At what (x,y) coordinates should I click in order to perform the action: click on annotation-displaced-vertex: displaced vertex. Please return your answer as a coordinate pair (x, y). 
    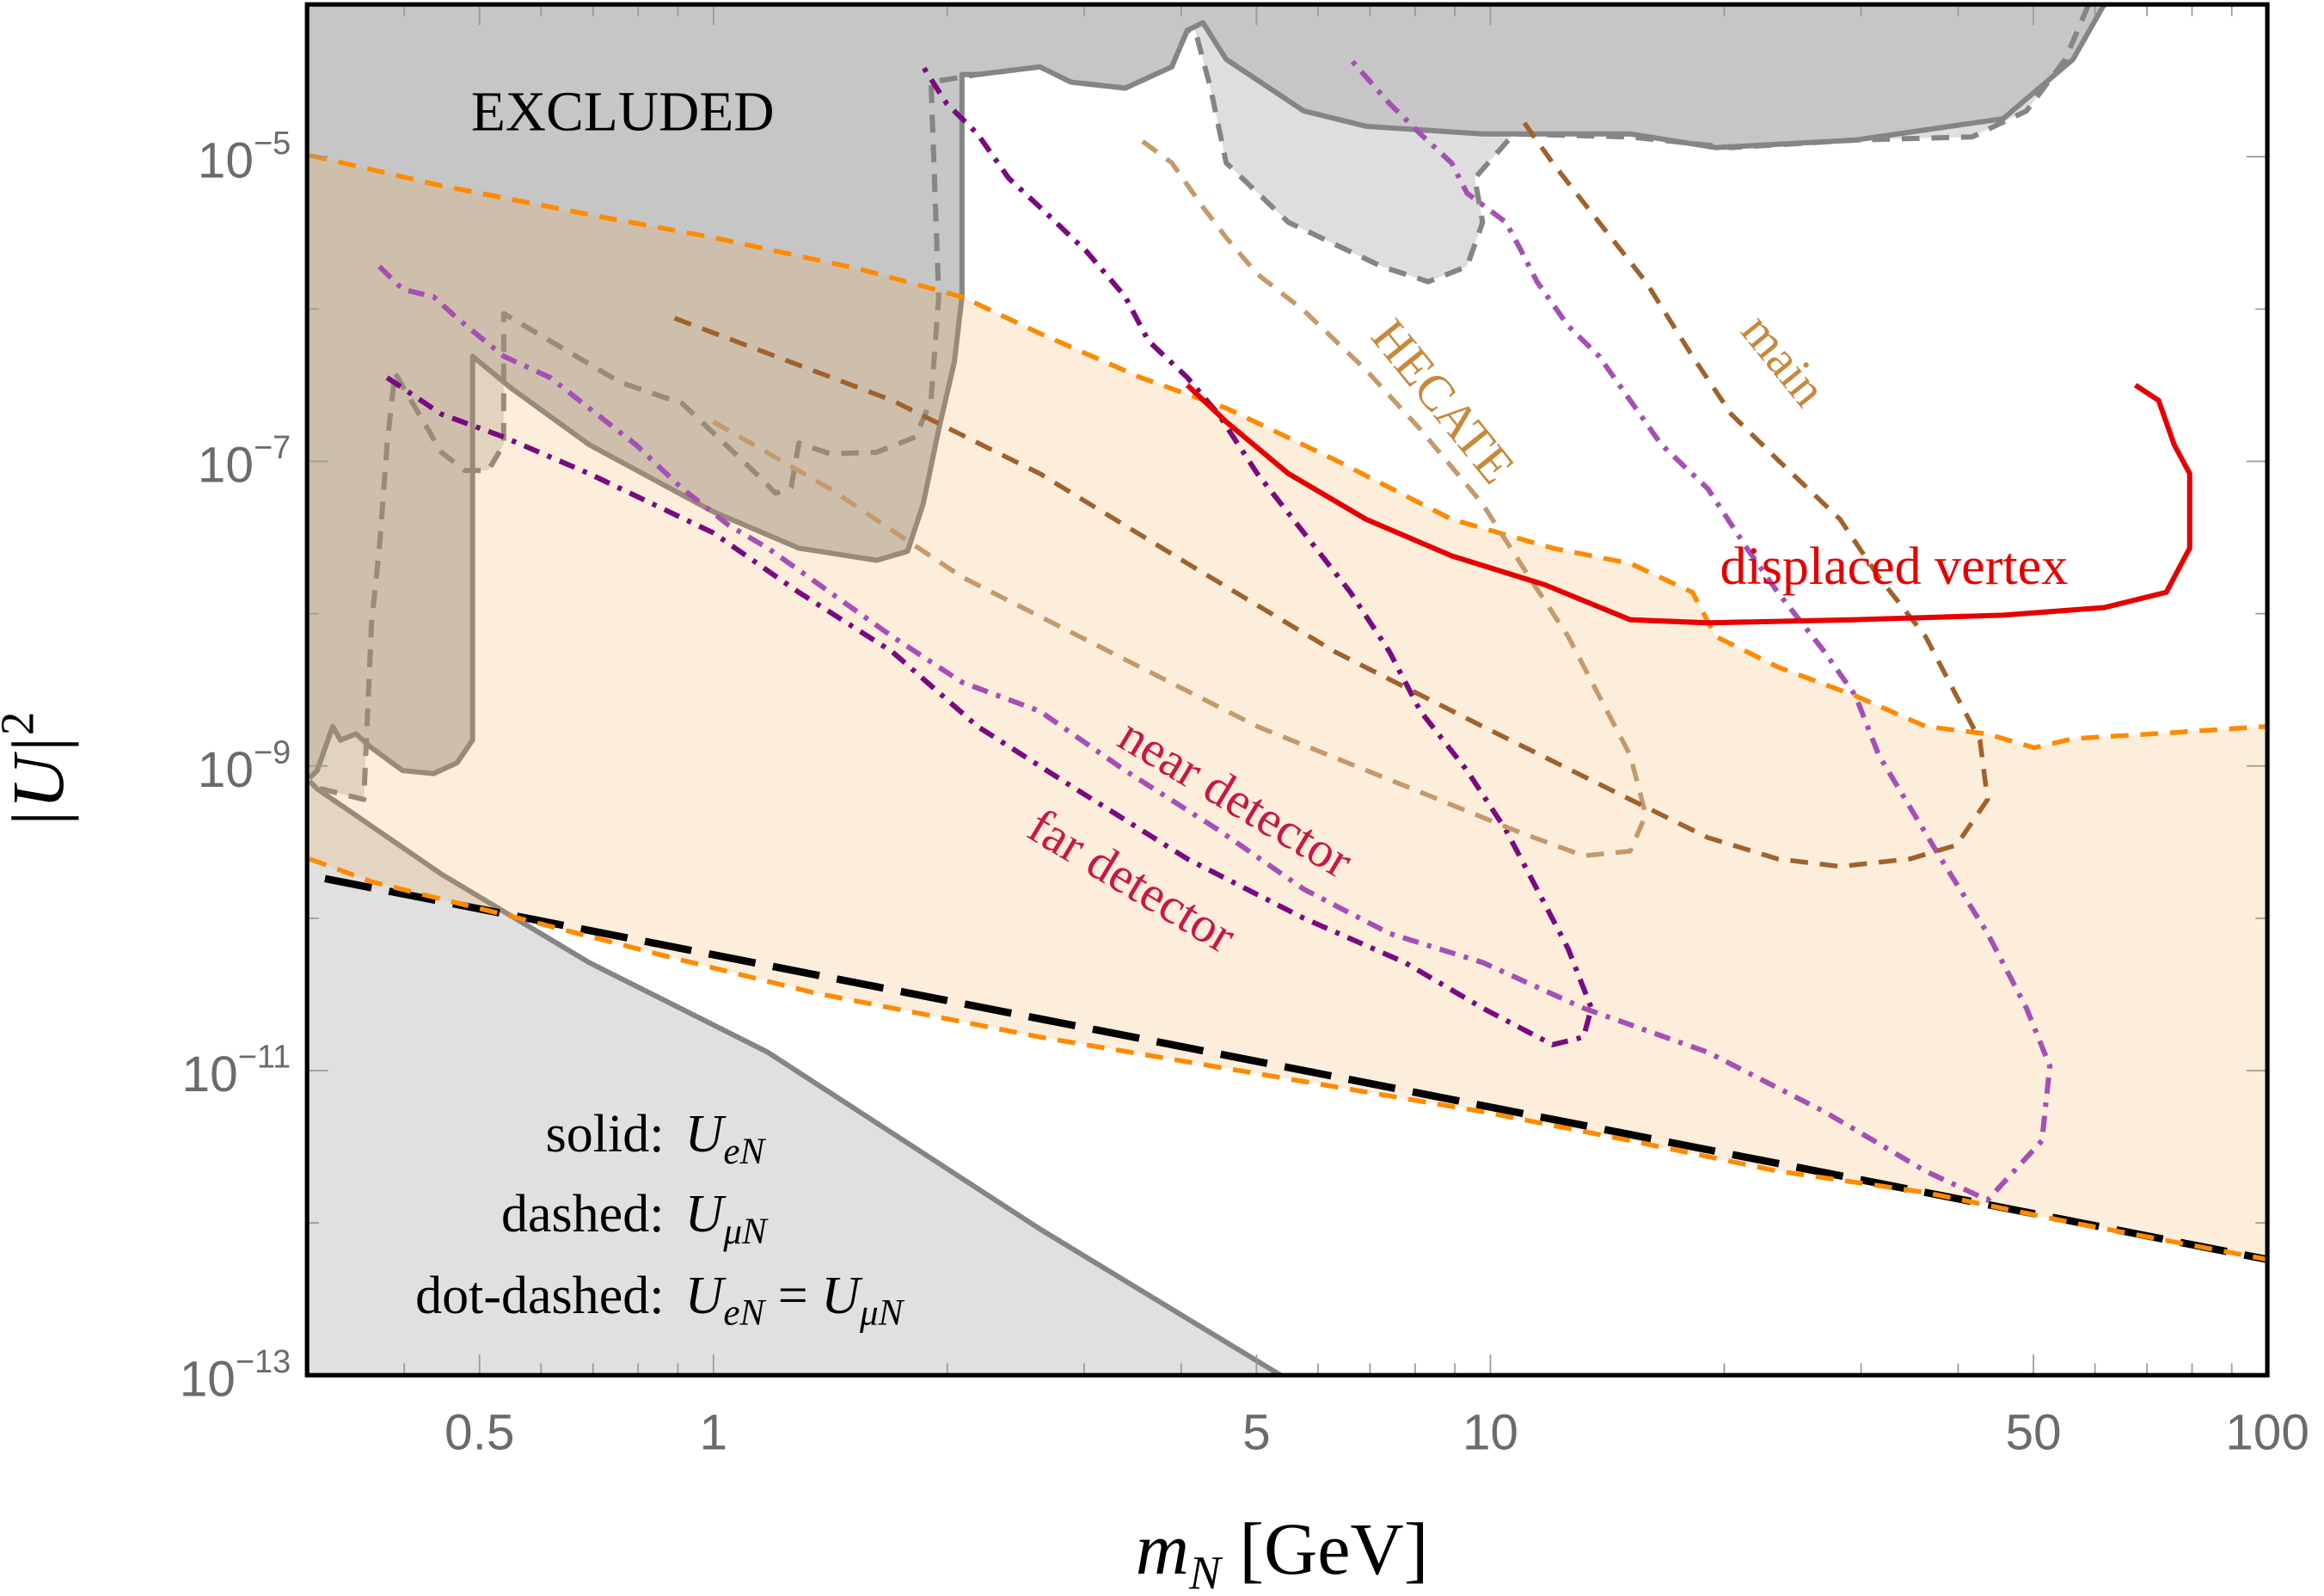
    Looking at the image, I should click on (1894, 566).